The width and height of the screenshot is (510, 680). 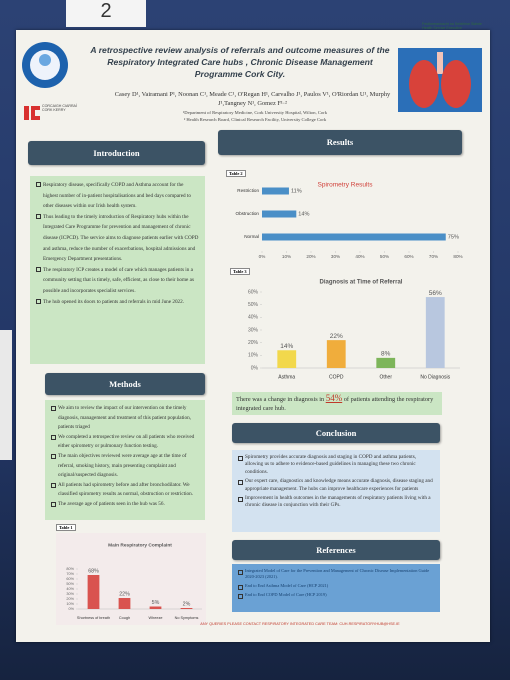 What do you see at coordinates (116, 153) in the screenshot?
I see `section-heading: Introduction` at bounding box center [116, 153].